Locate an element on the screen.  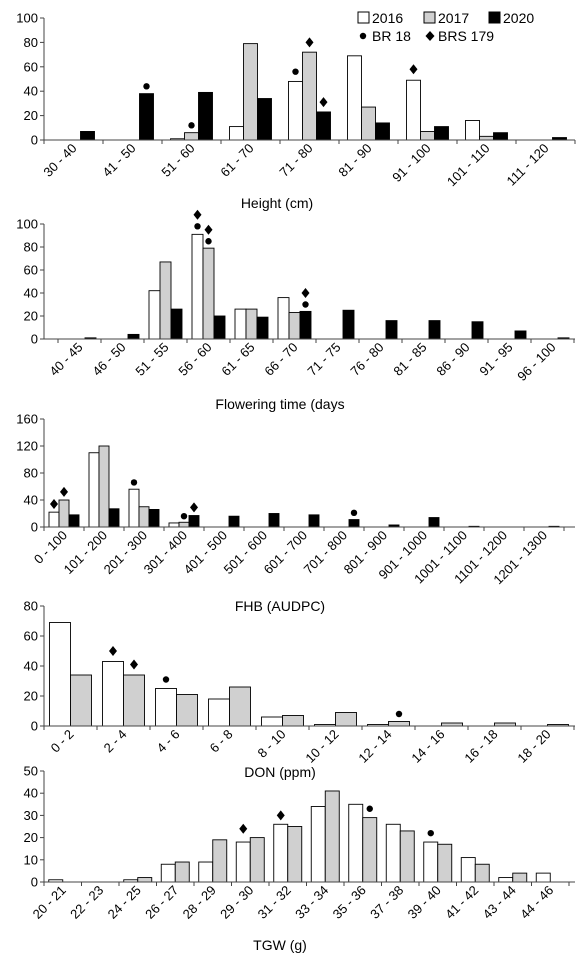
y-tick-label: 20 is located at coordinates (31, 696).